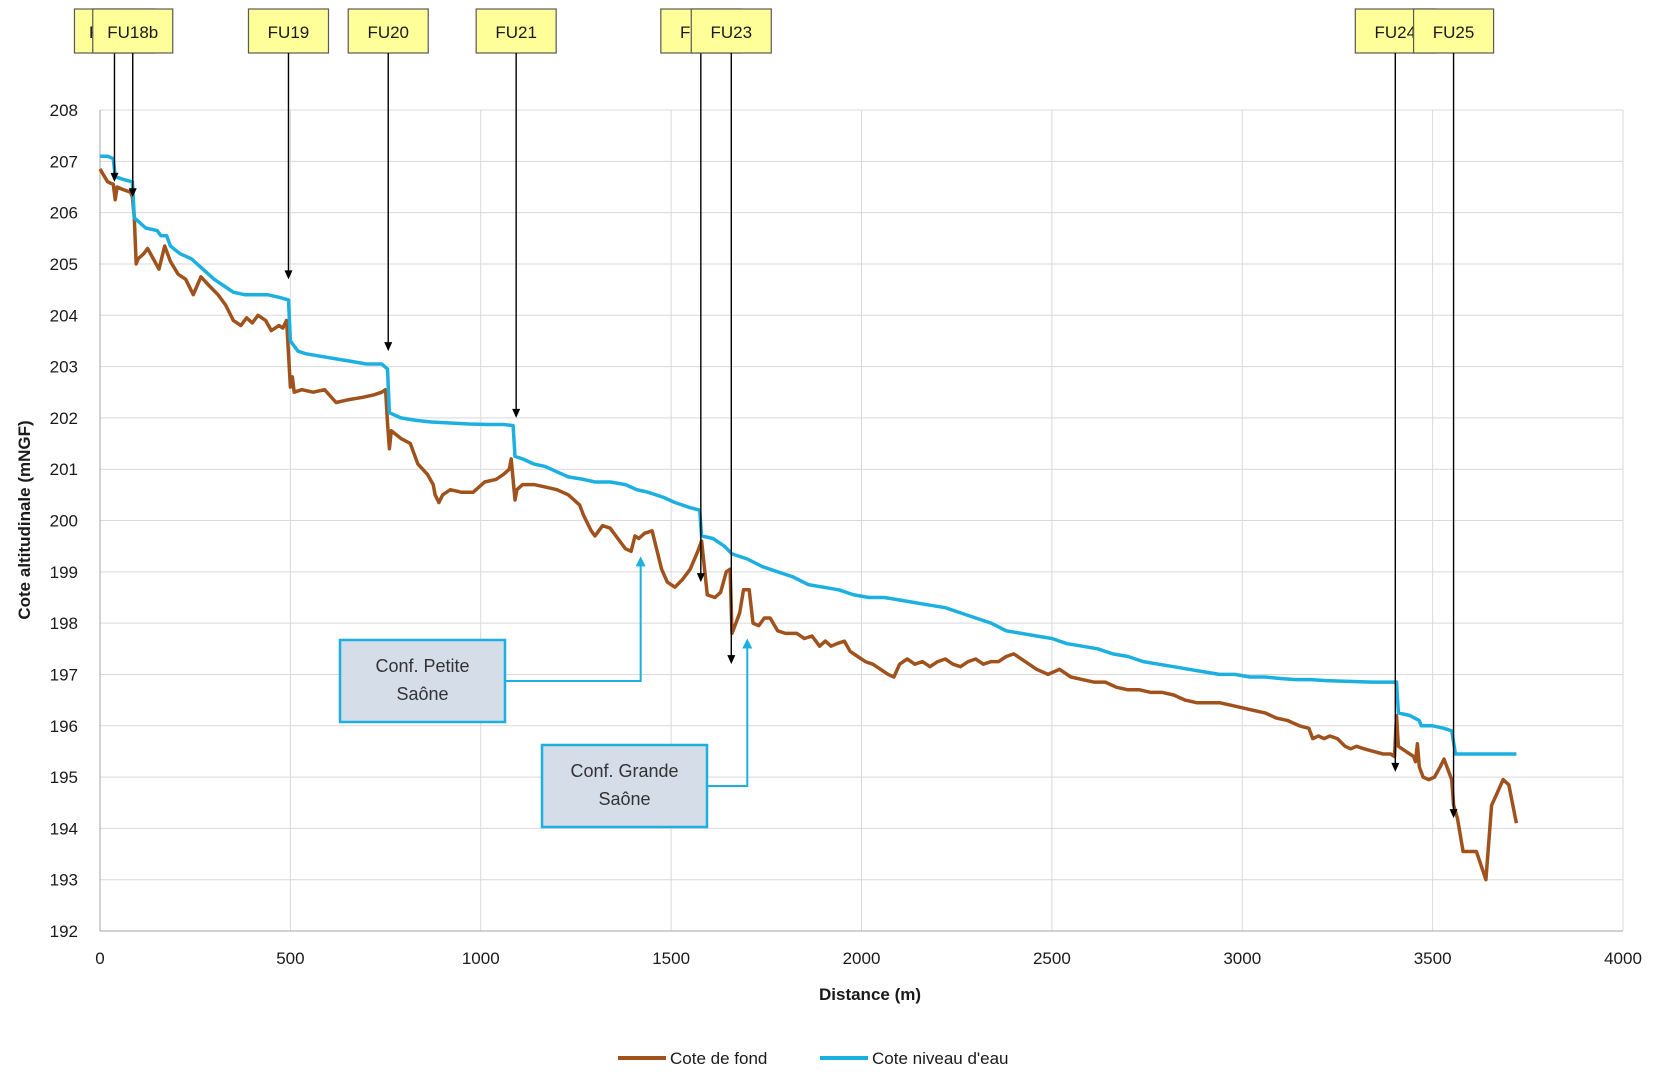 The height and width of the screenshot is (1074, 1657). What do you see at coordinates (813, 1058) in the screenshot?
I see `legend: Cote de fond Cote niveau d'eau` at bounding box center [813, 1058].